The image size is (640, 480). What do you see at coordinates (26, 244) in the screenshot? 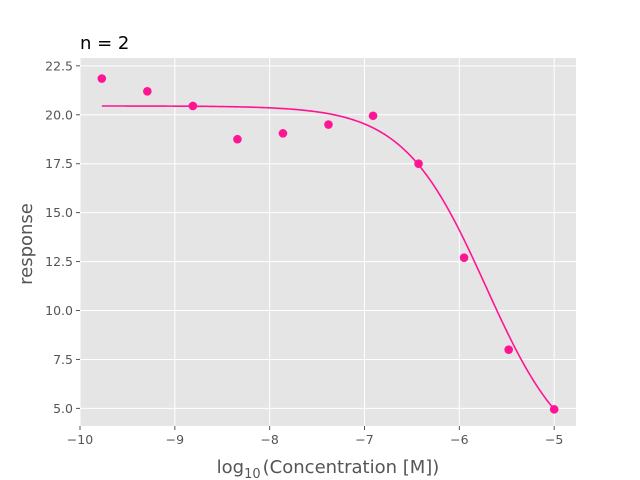
I see `y-axis-label: response` at bounding box center [26, 244].